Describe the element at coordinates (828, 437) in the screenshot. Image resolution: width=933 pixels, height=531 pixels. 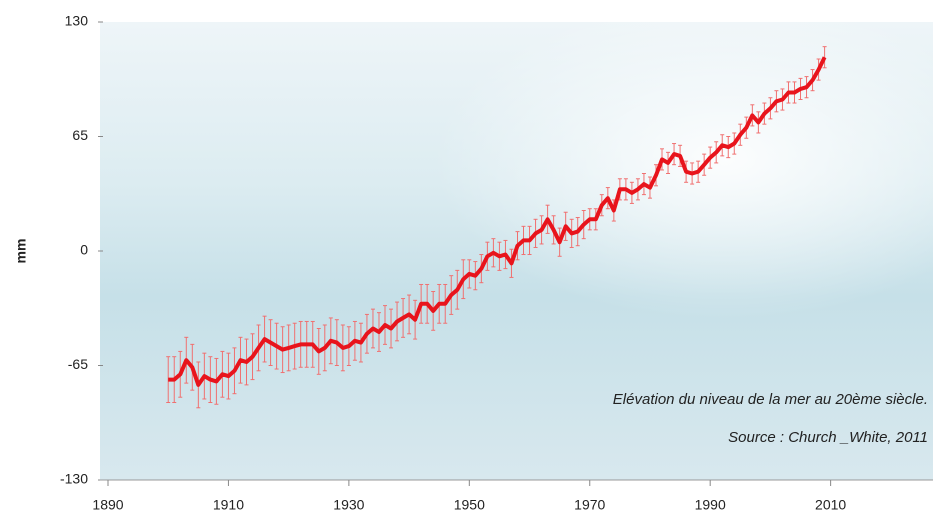
I see `annotation: Source : Church _White, 2011` at that location.